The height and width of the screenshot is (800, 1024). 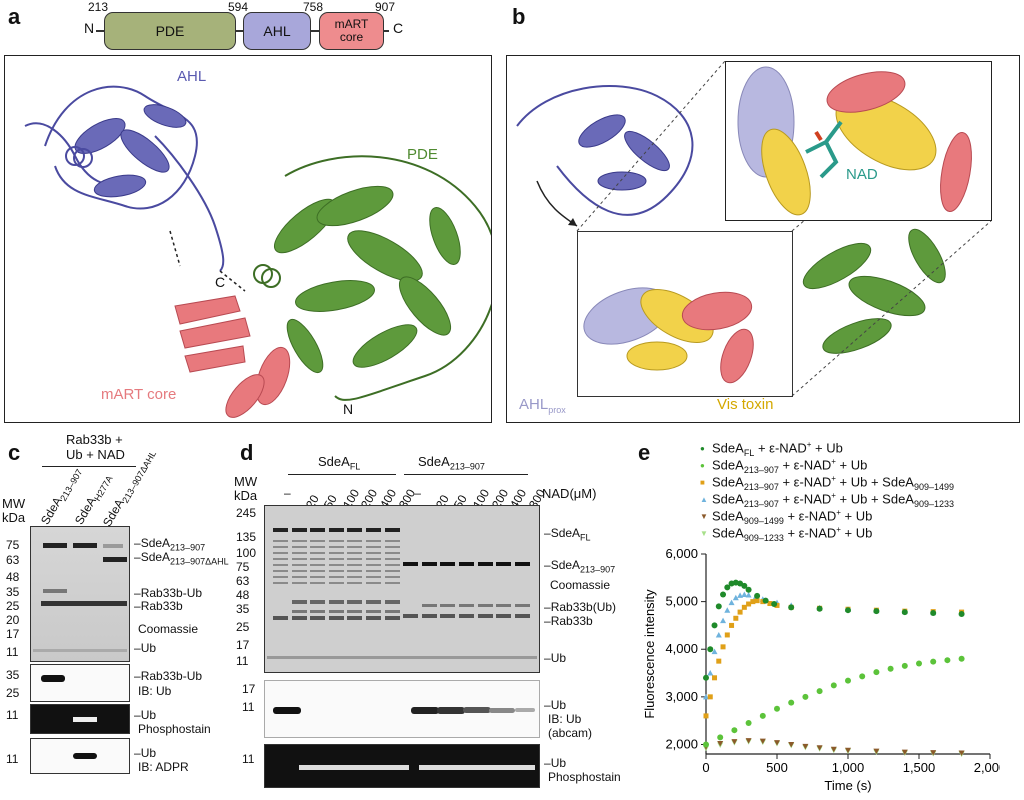 I want to click on legend-label: SdeAFL + ε-NAD+ + Ub, so click(x=777, y=448).